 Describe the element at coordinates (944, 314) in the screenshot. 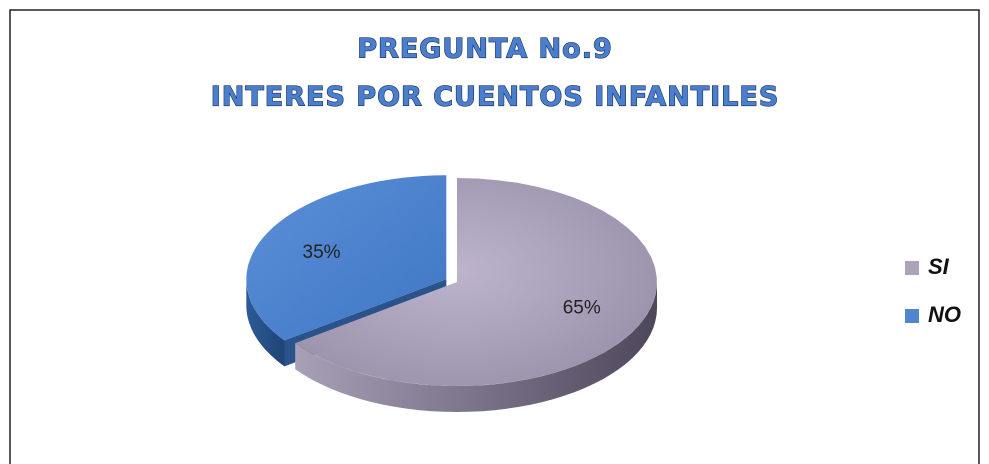

I see `legend-label: NO` at that location.